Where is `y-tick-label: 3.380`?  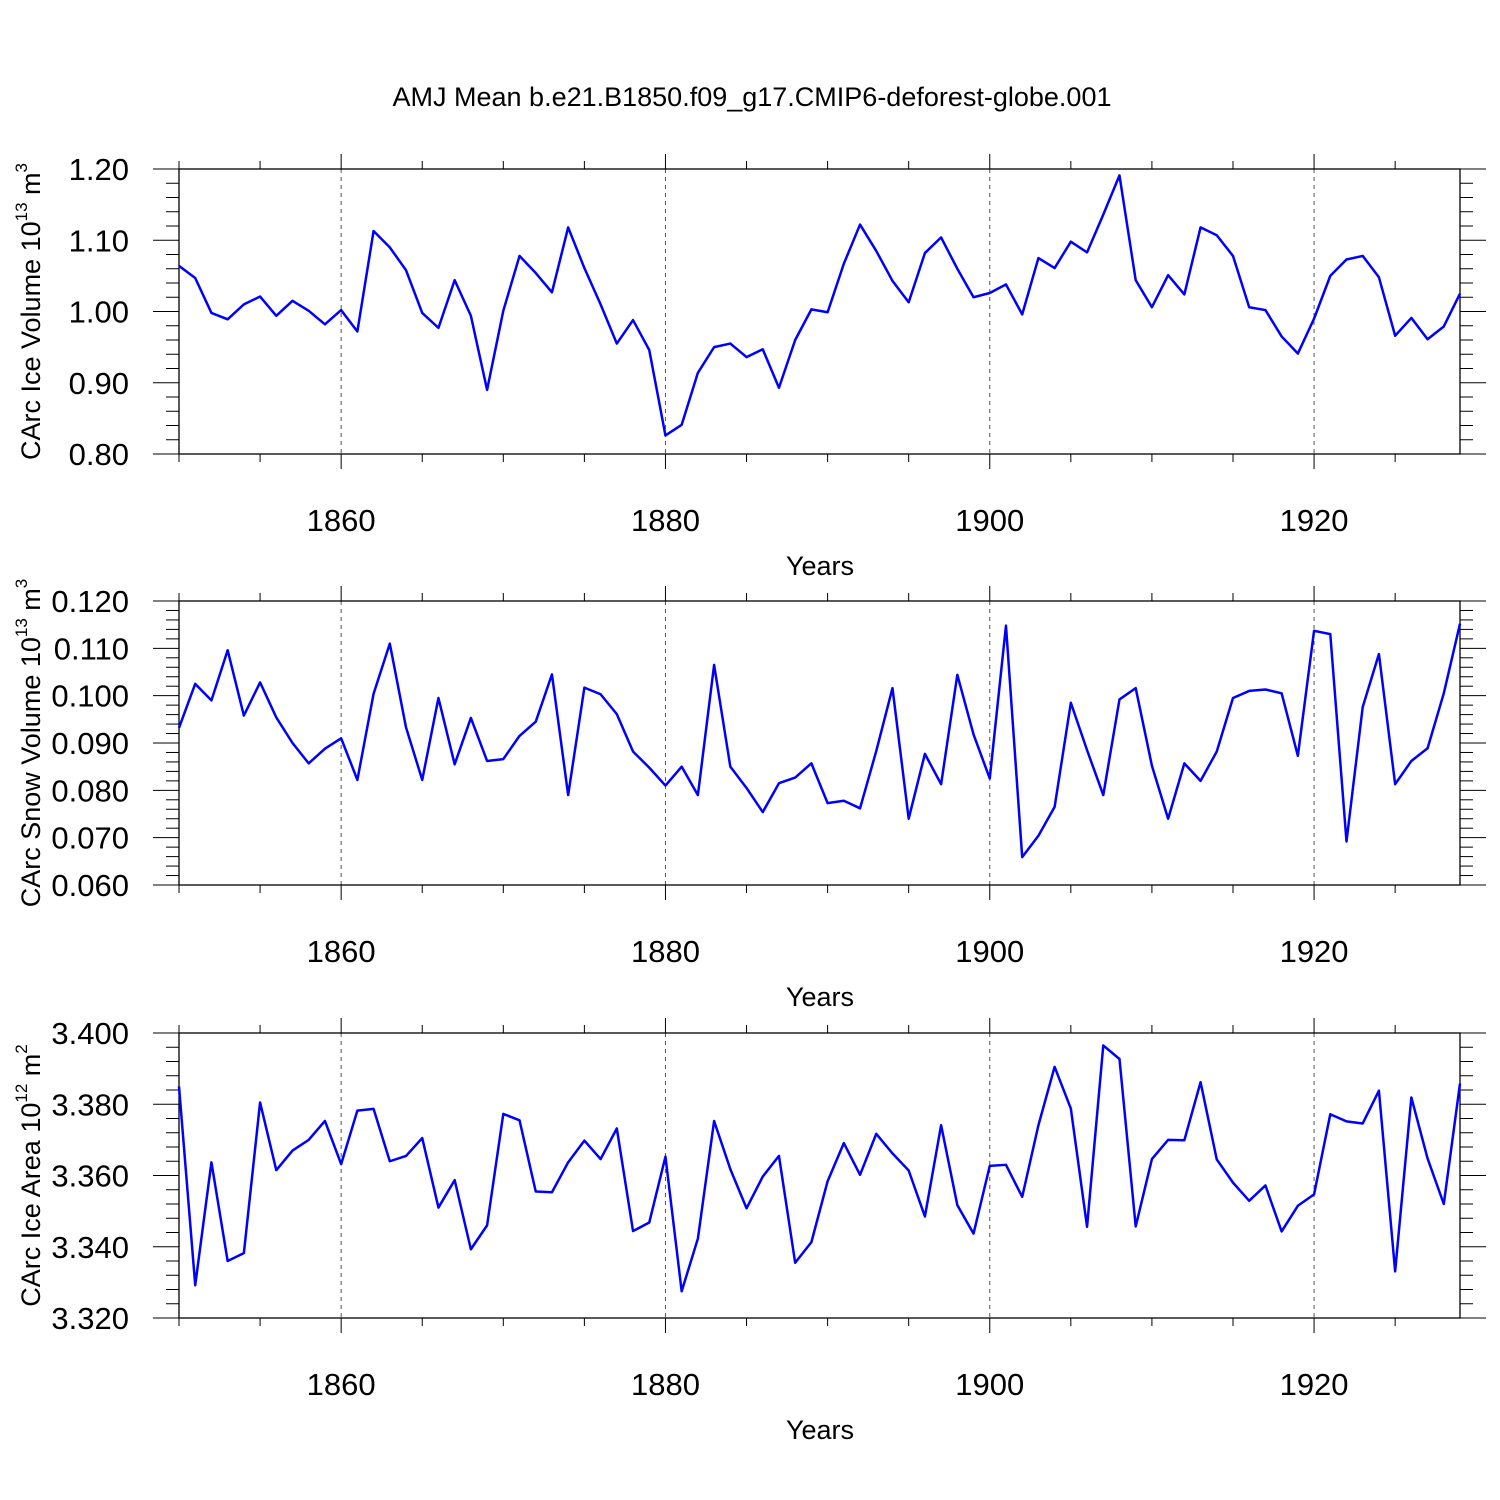 y-tick-label: 3.380 is located at coordinates (90, 1104).